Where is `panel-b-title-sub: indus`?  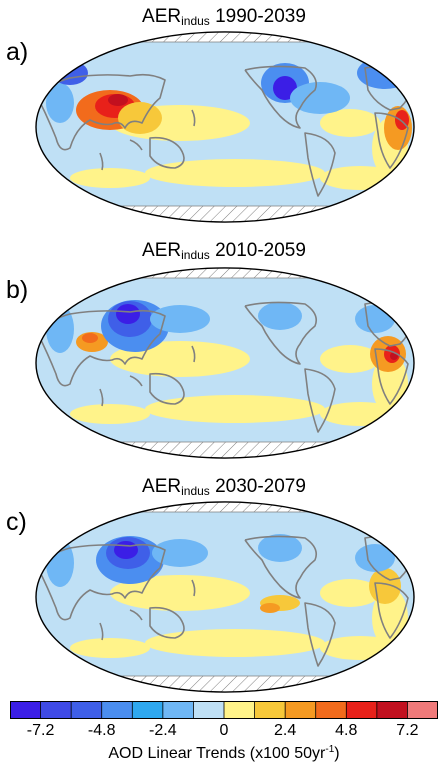
panel-b-title-sub: indus is located at coordinates (195, 255).